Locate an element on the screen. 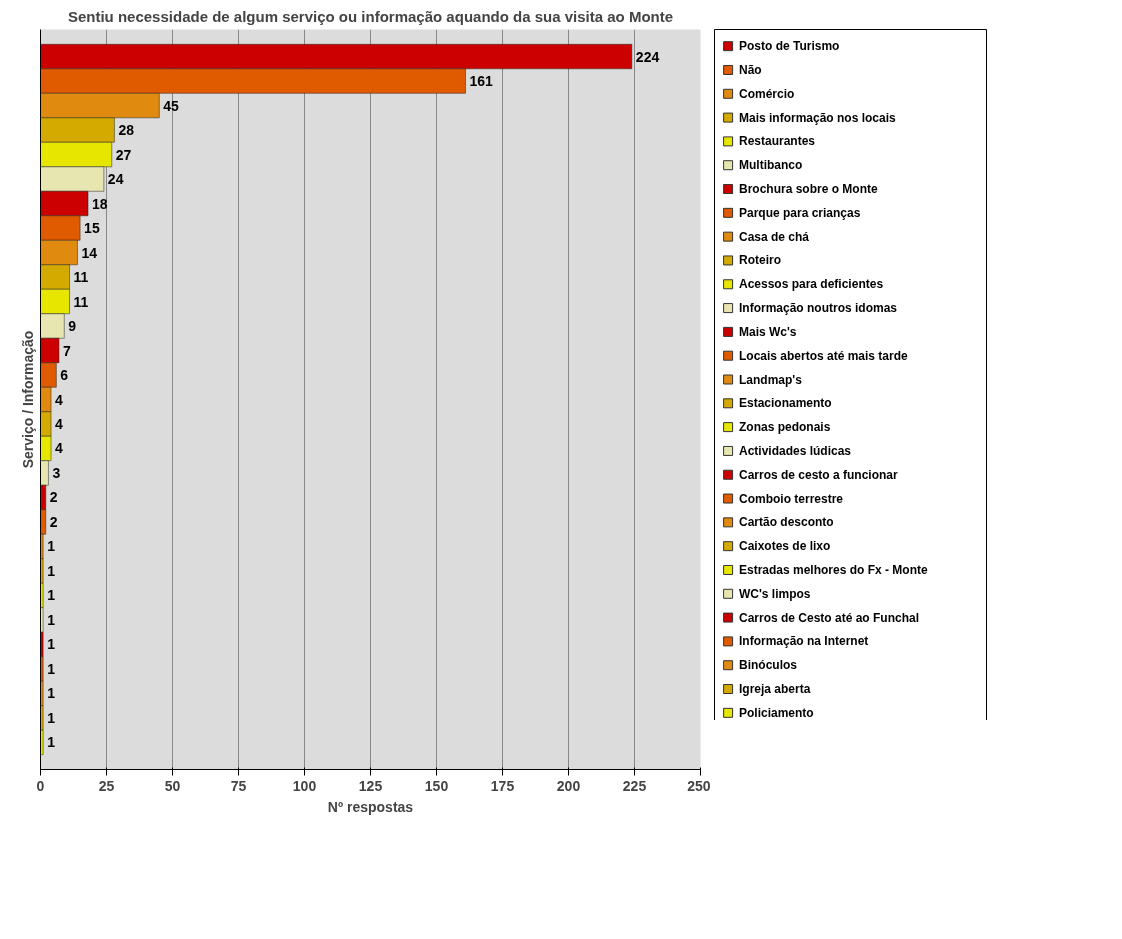  x-tick-label: 125 is located at coordinates (370, 785).